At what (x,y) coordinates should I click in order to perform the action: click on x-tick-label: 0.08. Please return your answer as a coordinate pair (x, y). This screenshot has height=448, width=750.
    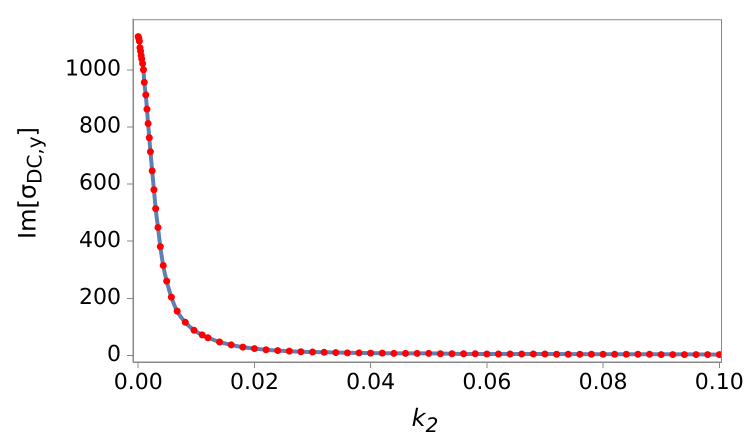
    Looking at the image, I should click on (603, 382).